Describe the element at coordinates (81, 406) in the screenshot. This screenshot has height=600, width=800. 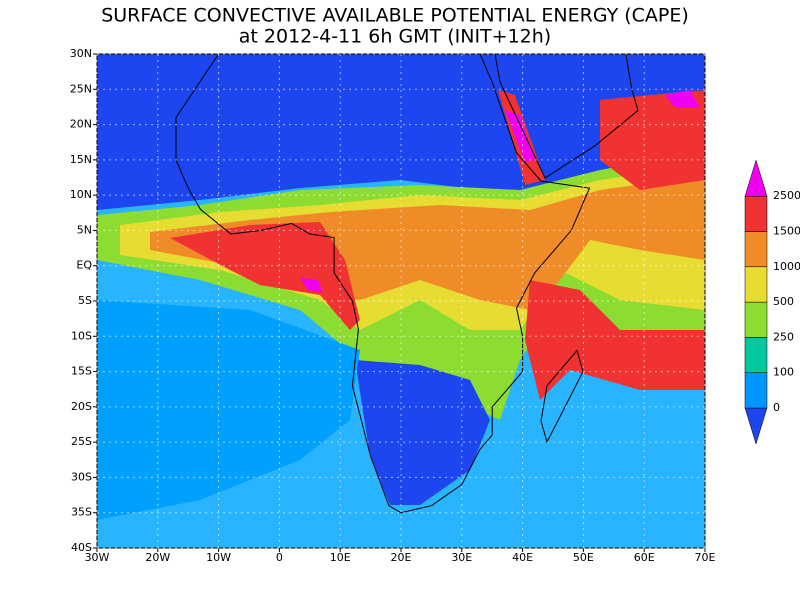
I see `y-tick-label: 20S` at that location.